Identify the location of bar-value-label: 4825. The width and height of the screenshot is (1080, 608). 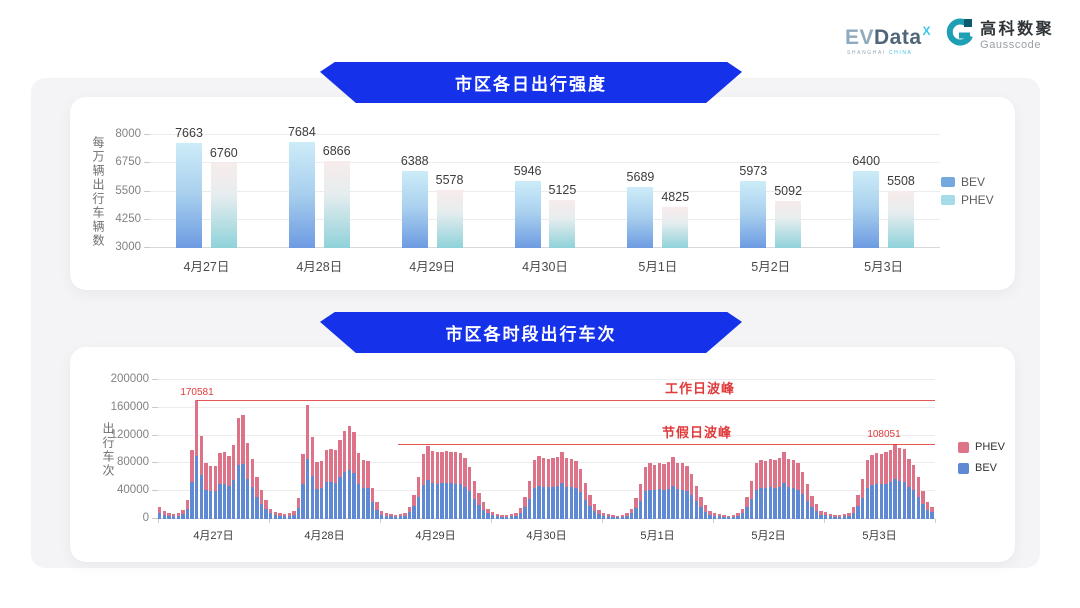
(675, 196).